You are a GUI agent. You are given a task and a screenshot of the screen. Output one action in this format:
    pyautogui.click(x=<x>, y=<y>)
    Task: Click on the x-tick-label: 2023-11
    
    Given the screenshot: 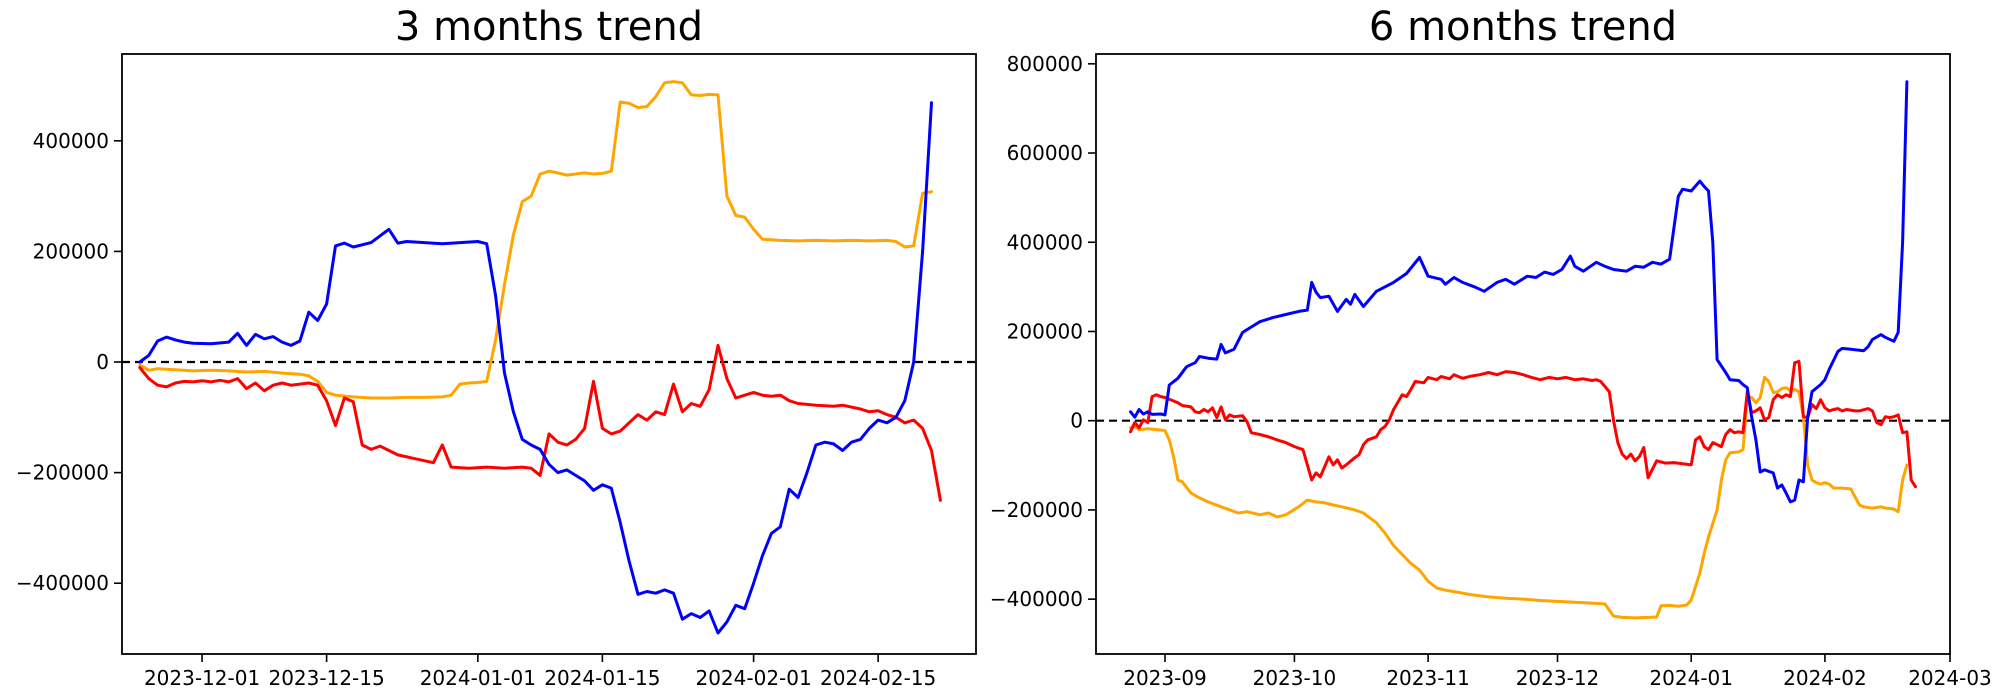 What is the action you would take?
    pyautogui.click(x=1428, y=678)
    